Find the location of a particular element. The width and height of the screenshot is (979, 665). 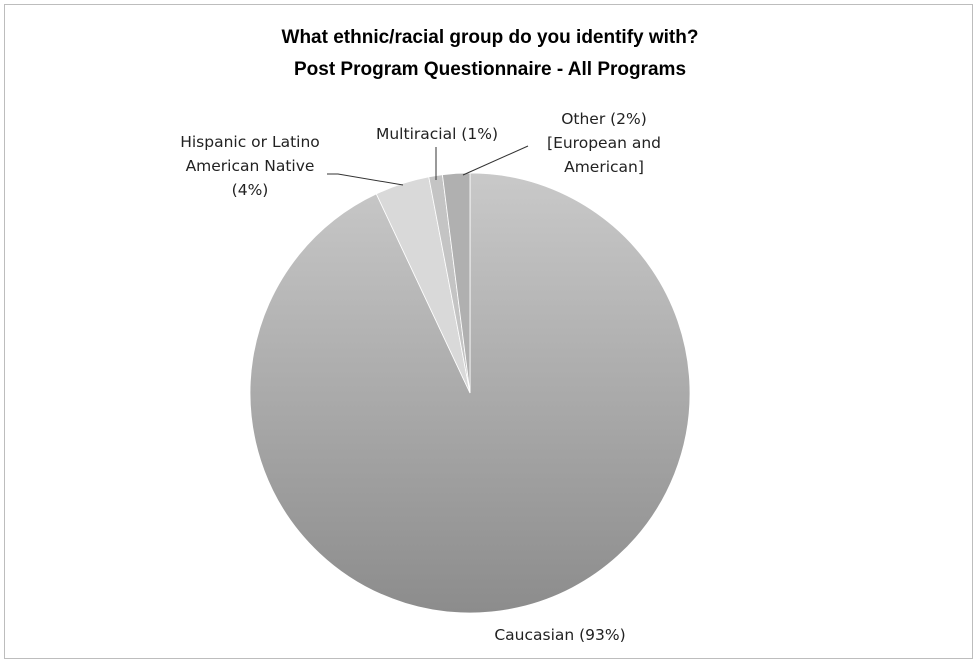

slice-label: Caucasian (93%) is located at coordinates (559, 635).